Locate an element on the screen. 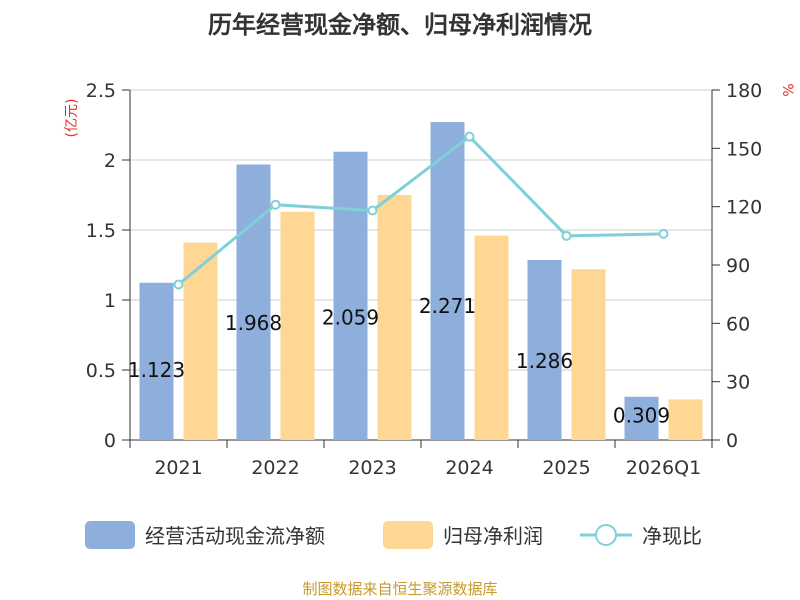 This screenshot has height=600, width=800. legend-swatch-net-profit is located at coordinates (408, 535).